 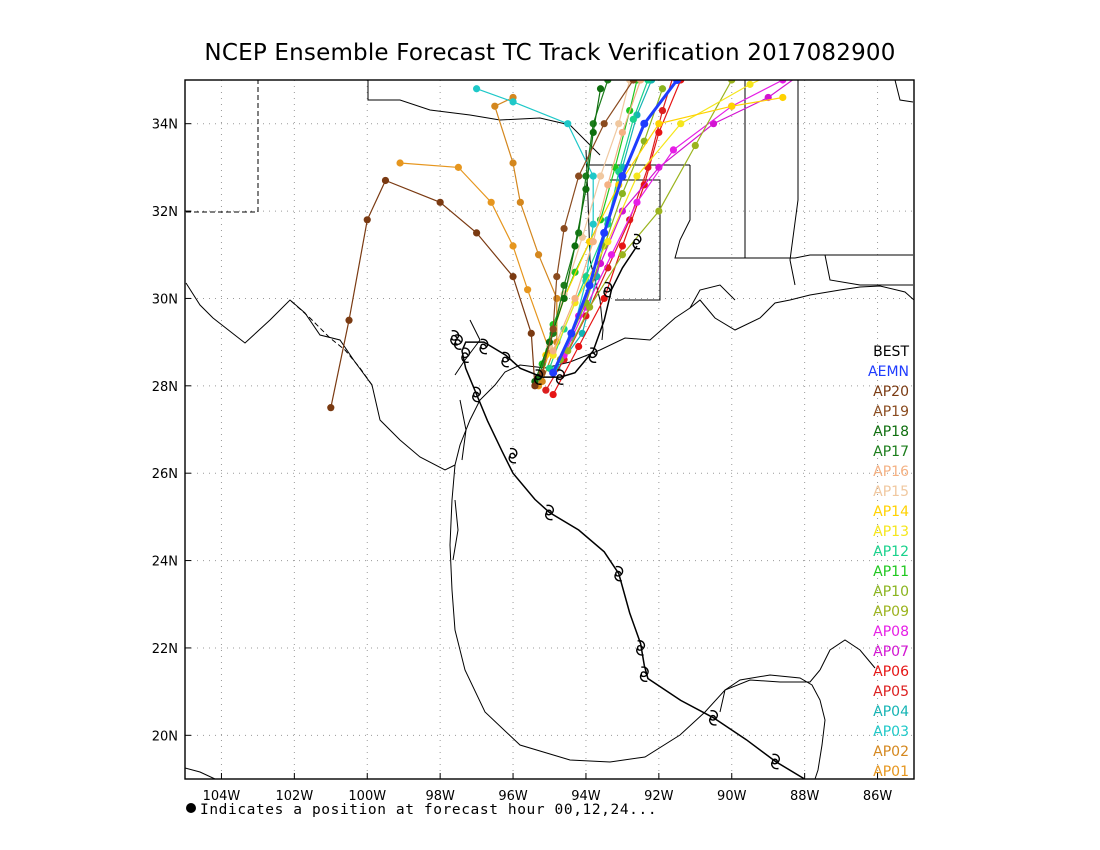 I want to click on legend-item-aemn: AEMN, so click(x=888, y=372).